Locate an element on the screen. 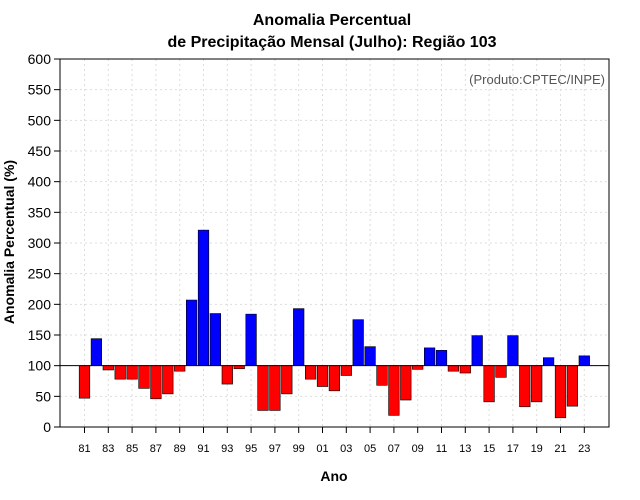  x-tick-label: 23 is located at coordinates (584, 449).